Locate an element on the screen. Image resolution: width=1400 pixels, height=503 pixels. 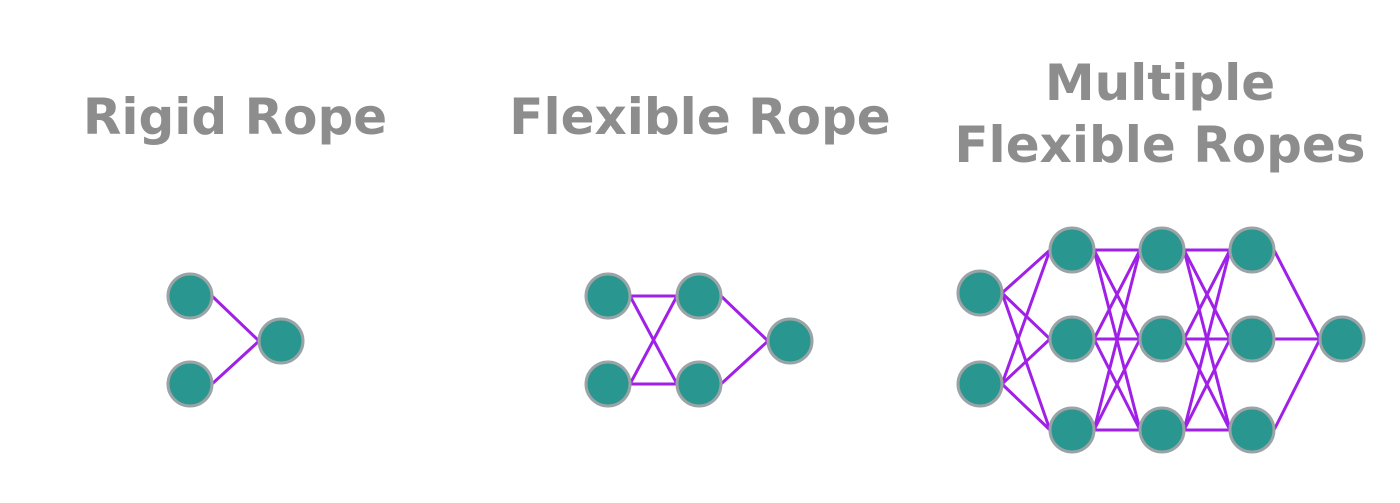
rigid-rope-diagram is located at coordinates (235, 340).